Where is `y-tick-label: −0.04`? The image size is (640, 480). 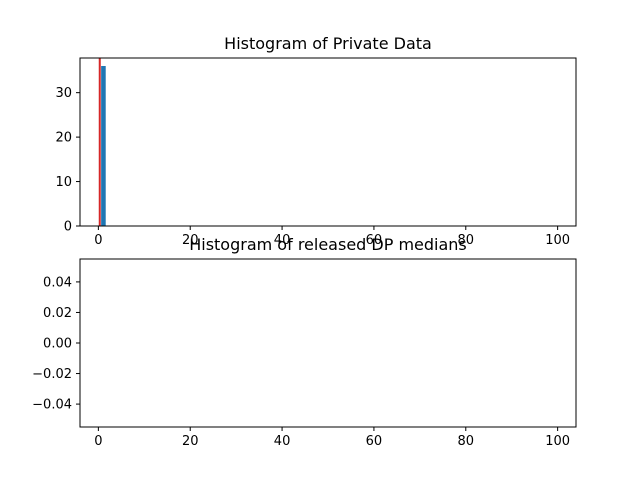 y-tick-label: −0.04 is located at coordinates (52, 405).